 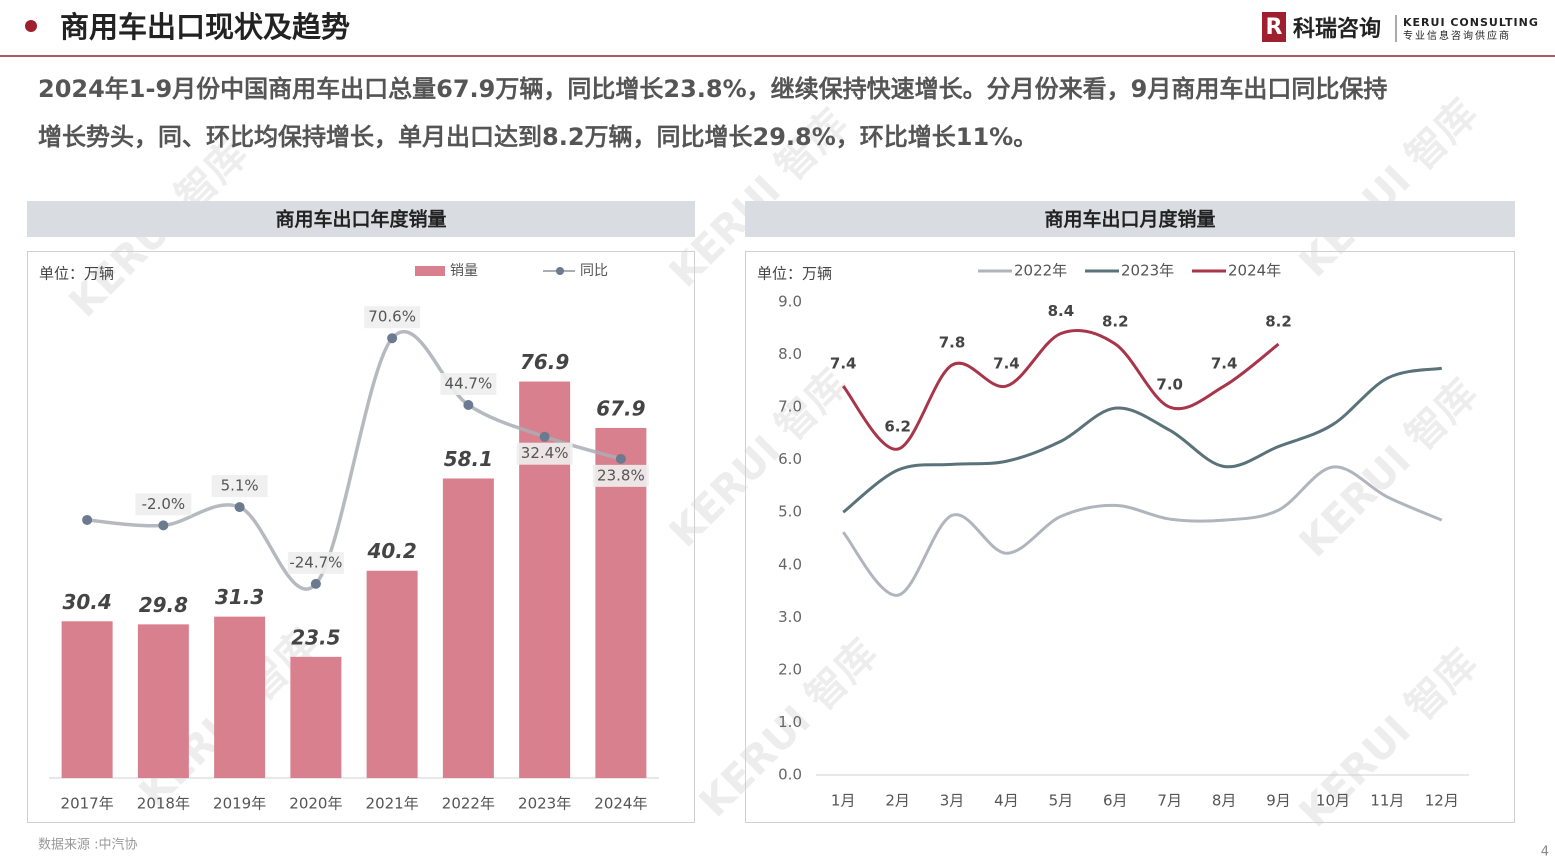 What do you see at coordinates (897, 801) in the screenshot?
I see `x-tick-label: 2月` at bounding box center [897, 801].